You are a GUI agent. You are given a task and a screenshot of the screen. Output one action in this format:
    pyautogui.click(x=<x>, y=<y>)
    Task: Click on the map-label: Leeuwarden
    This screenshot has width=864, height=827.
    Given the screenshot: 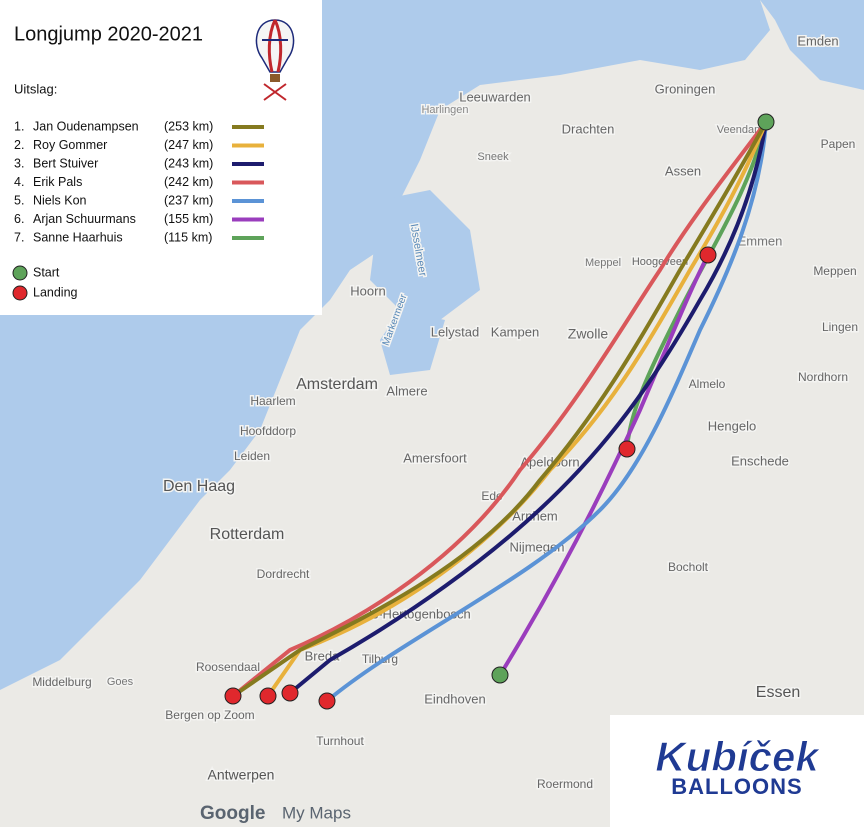 What is the action you would take?
    pyautogui.click(x=495, y=96)
    